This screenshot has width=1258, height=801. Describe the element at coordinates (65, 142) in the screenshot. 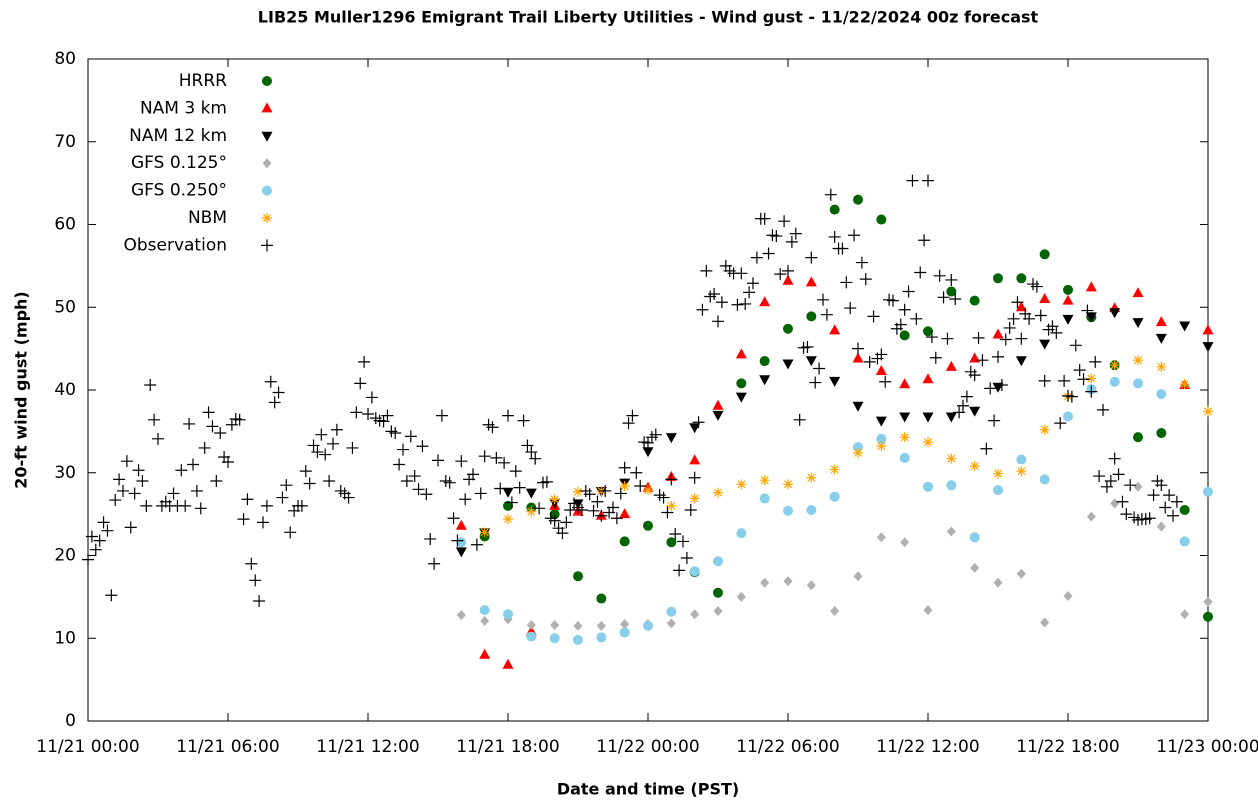

I see `y-tick-label: 70` at that location.